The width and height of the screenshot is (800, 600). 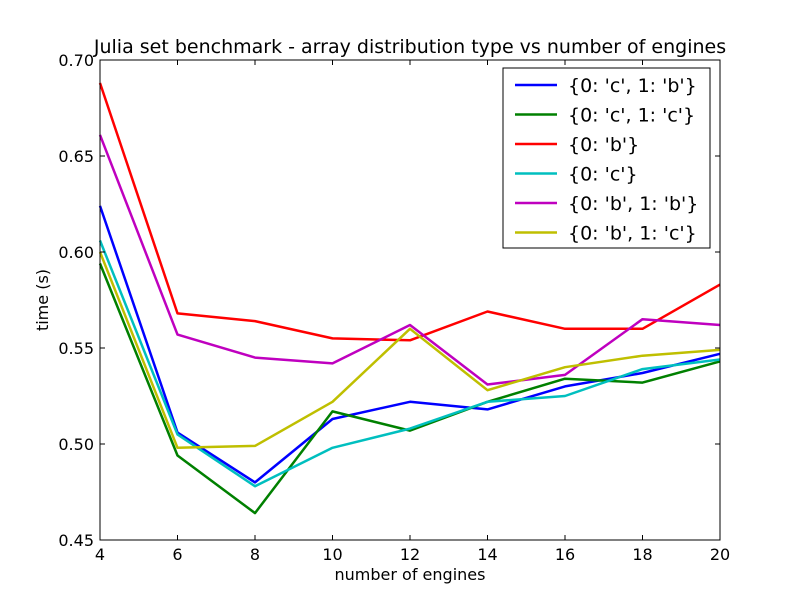 What do you see at coordinates (632, 86) in the screenshot?
I see `legend-label-0: {0: 'c', 1: 'b'}` at bounding box center [632, 86].